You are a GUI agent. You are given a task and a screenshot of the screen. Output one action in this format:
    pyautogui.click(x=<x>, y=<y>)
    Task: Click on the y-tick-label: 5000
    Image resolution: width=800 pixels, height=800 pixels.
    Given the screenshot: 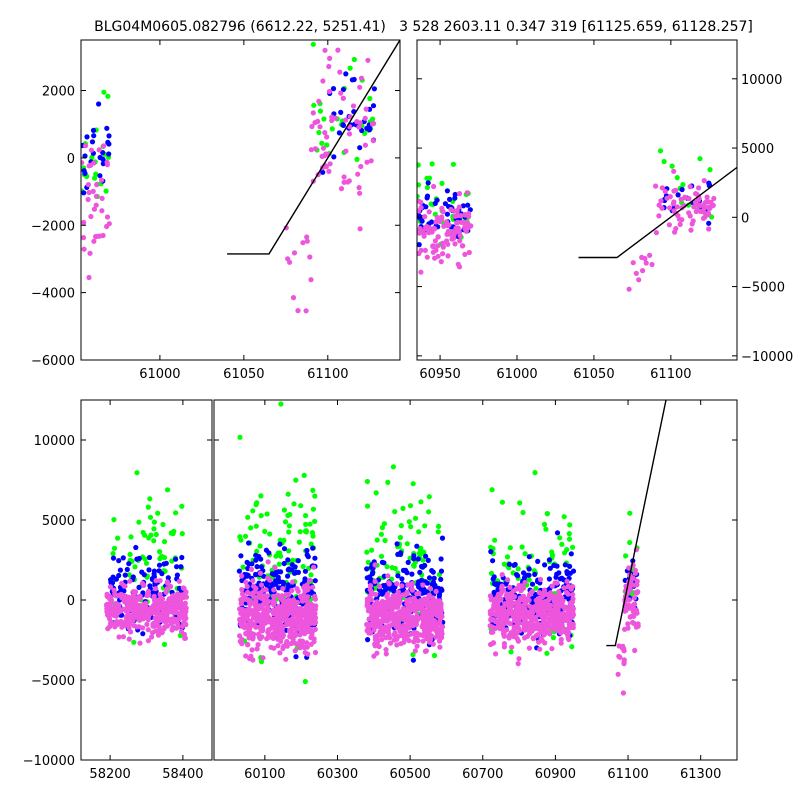 What is the action you would take?
    pyautogui.click(x=58, y=521)
    